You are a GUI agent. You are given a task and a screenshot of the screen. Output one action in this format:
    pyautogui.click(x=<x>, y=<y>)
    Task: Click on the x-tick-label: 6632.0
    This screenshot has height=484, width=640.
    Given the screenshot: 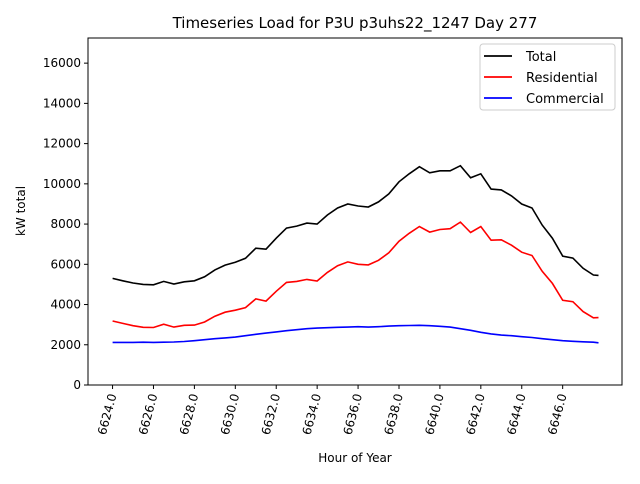 What is the action you would take?
    pyautogui.click(x=271, y=414)
    